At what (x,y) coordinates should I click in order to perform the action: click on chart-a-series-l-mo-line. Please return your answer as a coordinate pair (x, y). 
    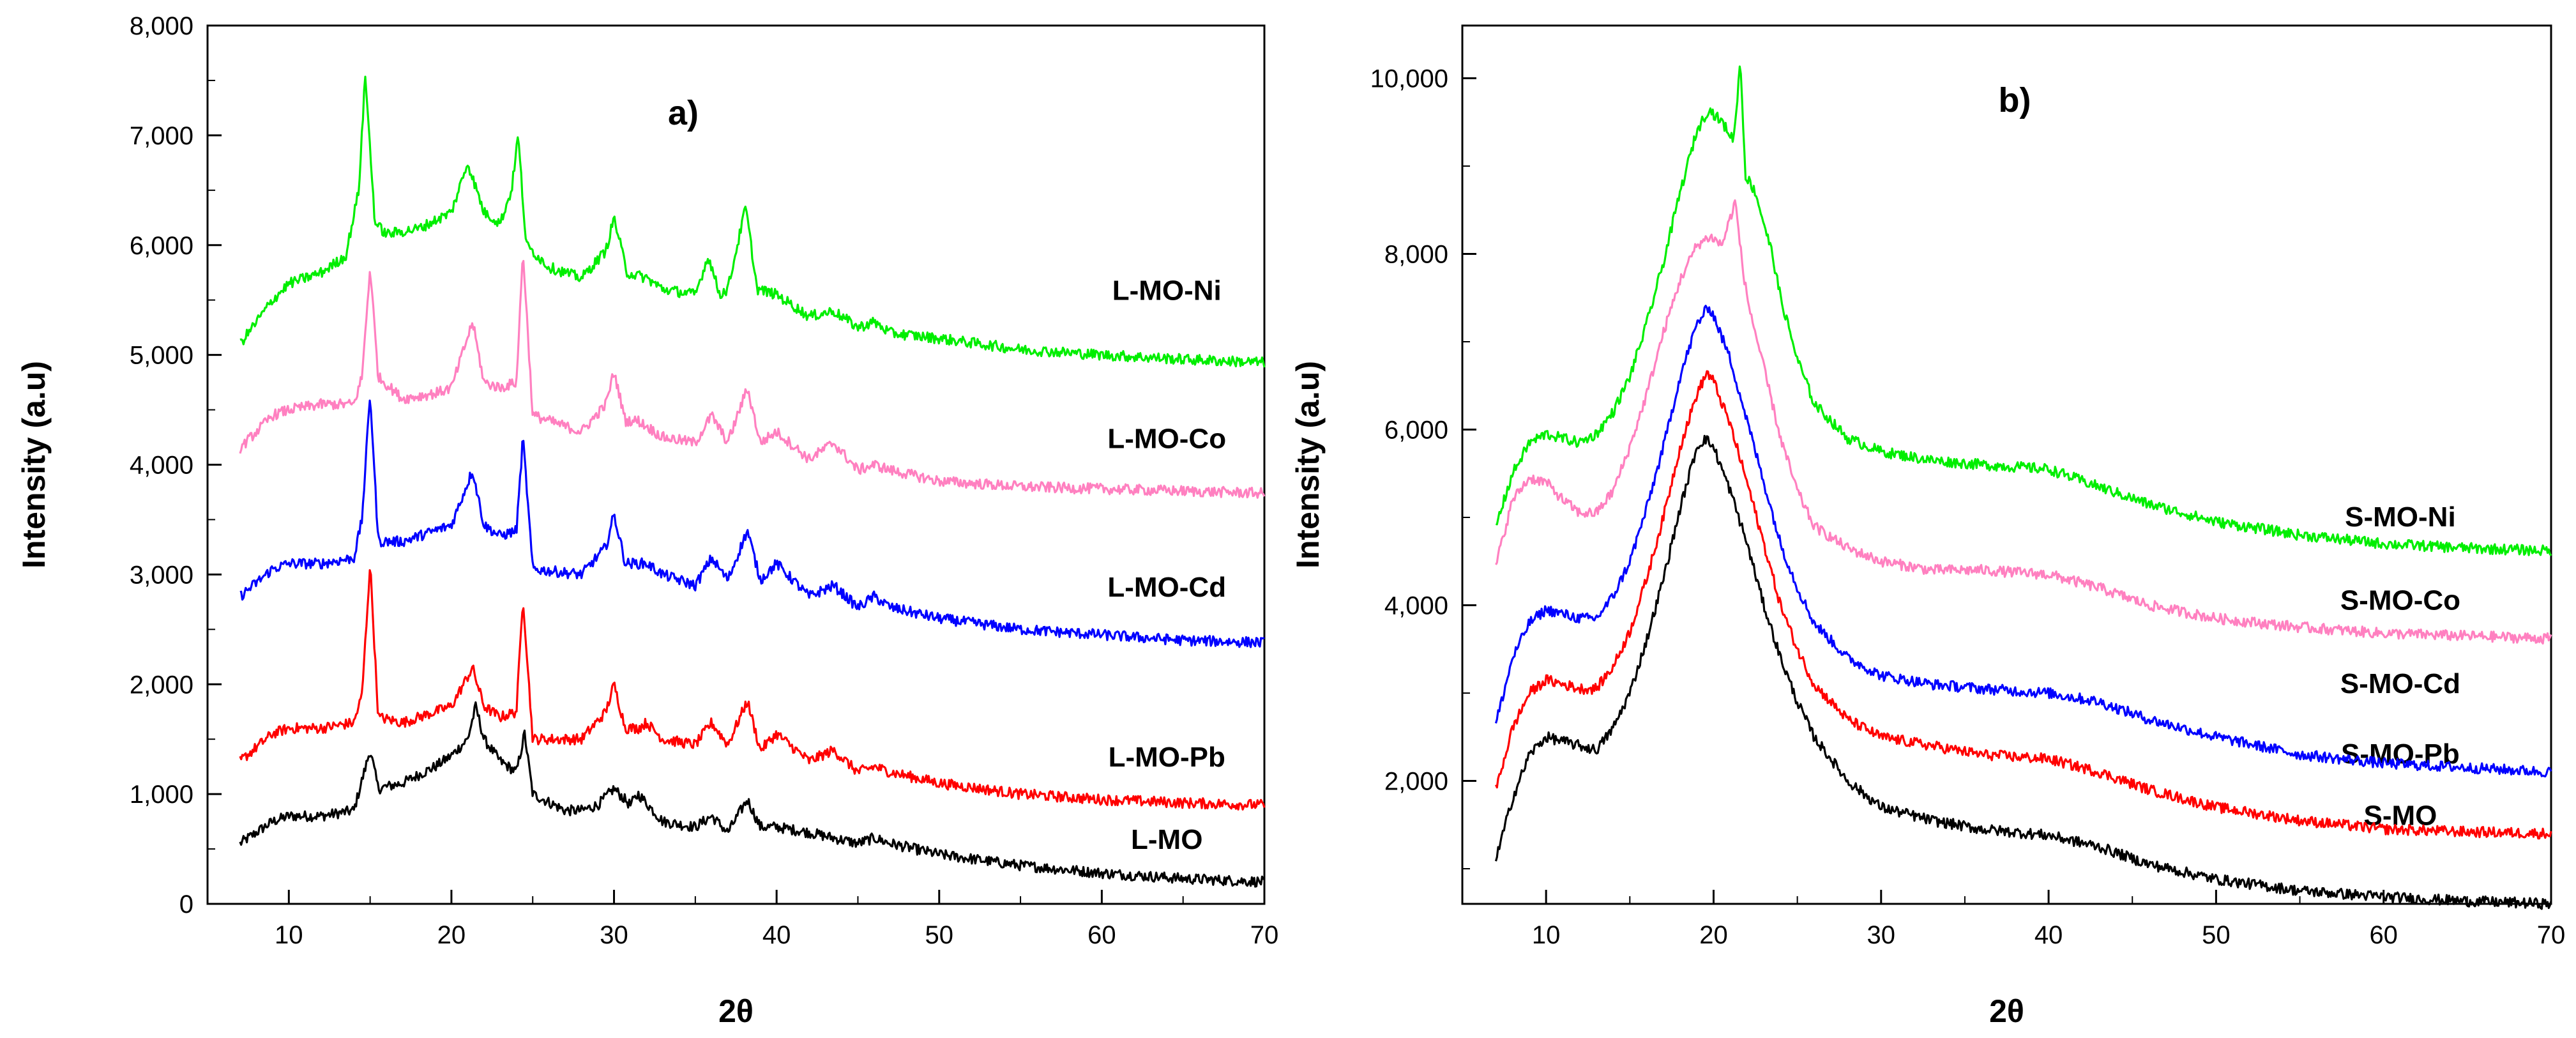
    Looking at the image, I should click on (752, 794).